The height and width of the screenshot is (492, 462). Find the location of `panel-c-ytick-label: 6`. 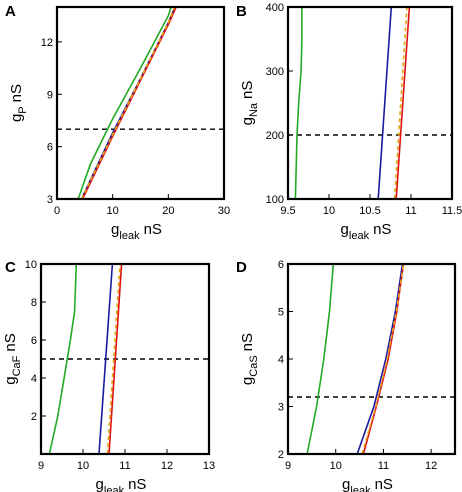

panel-c-ytick-label: 6 is located at coordinates (34, 341).